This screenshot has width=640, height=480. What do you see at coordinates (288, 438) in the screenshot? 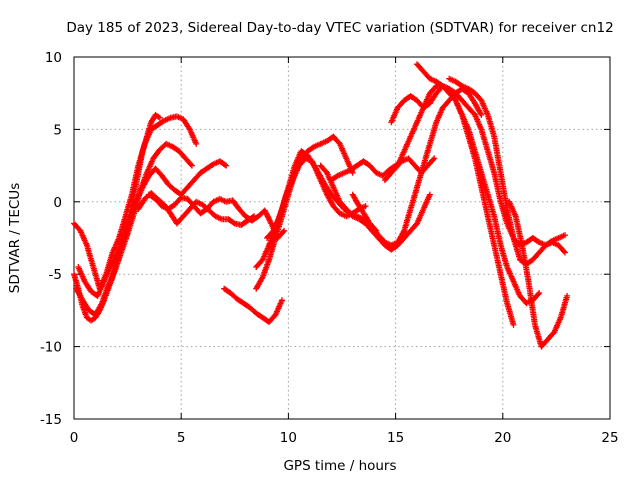
I see `x-tick-label: 10` at bounding box center [288, 438].